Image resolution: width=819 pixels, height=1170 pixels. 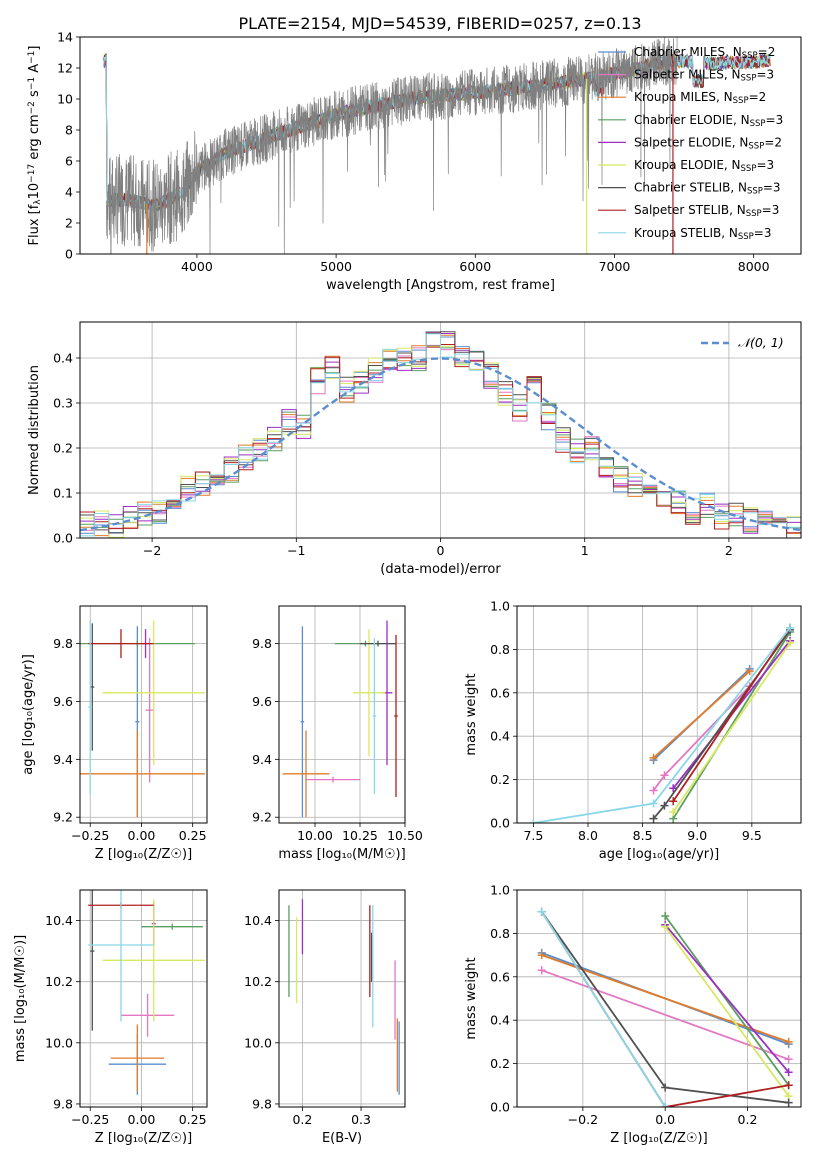 I want to click on y-tick-label: 10.0, so click(x=59, y=1042).